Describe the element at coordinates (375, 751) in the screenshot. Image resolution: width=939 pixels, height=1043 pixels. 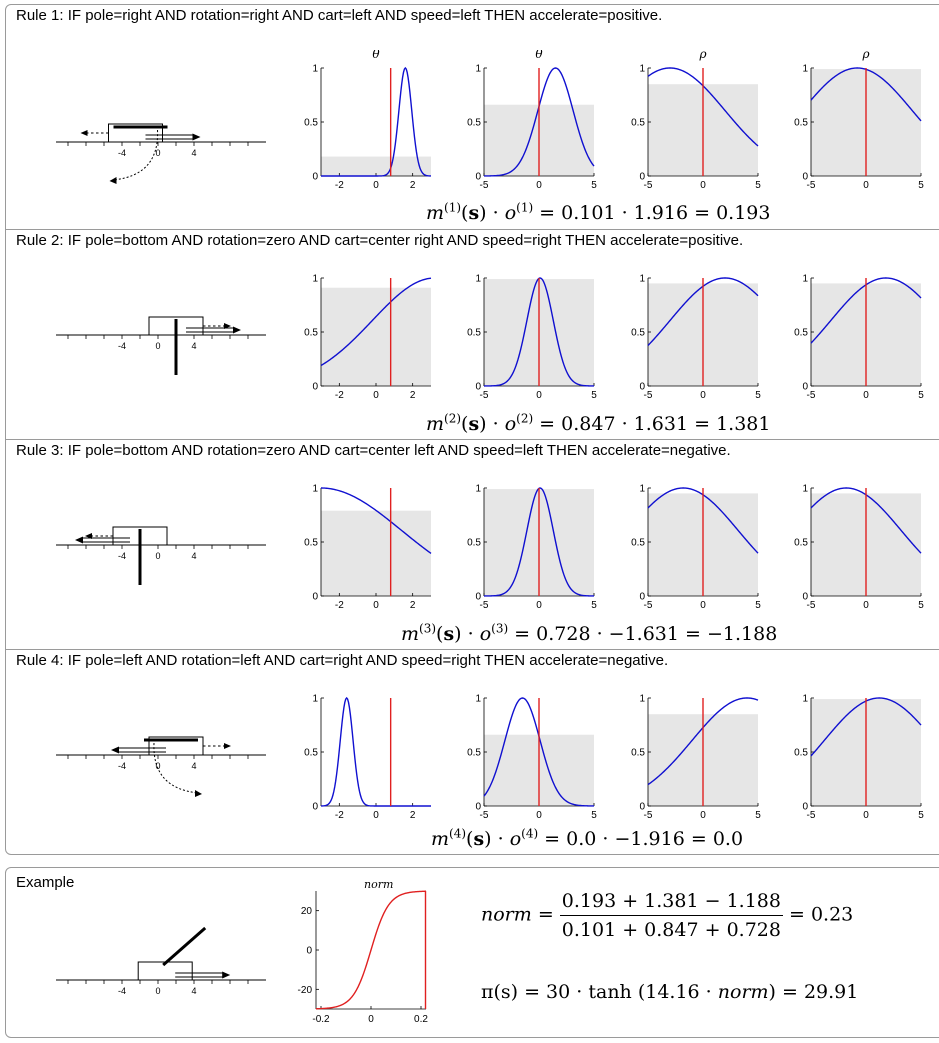
I see `membership-curve` at that location.